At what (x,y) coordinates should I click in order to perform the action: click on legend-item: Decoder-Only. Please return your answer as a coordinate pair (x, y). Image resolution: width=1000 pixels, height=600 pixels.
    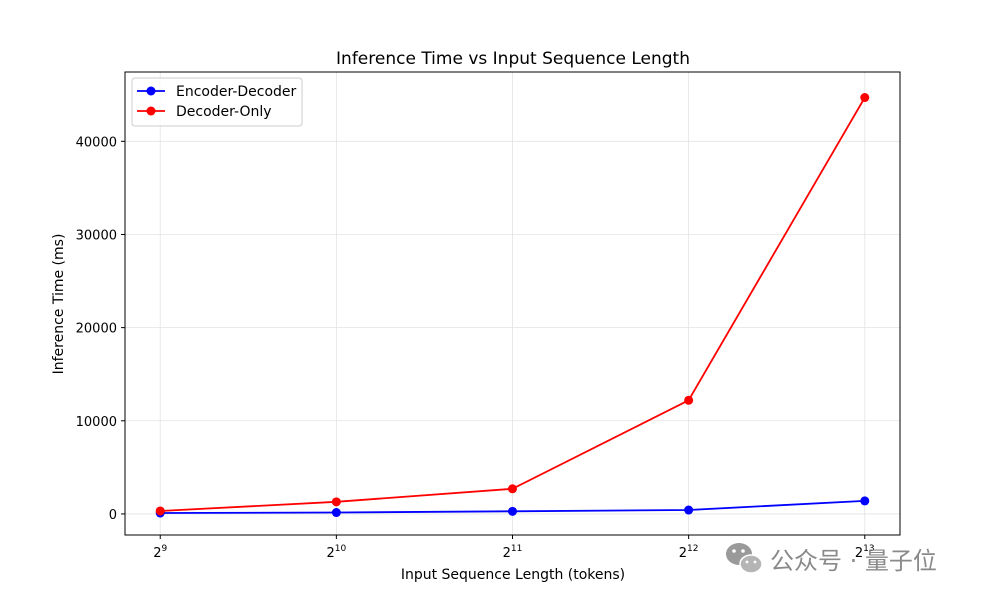
    Looking at the image, I should click on (204, 112).